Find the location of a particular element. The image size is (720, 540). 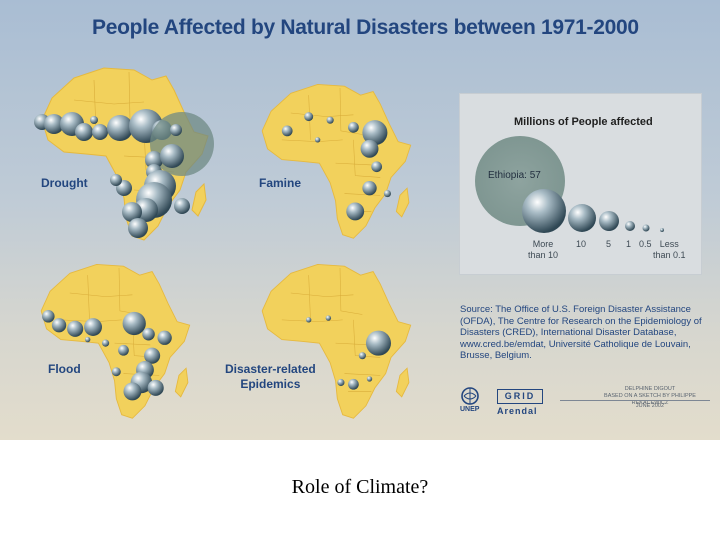

legend-label-1: 1 is located at coordinates (629, 244).